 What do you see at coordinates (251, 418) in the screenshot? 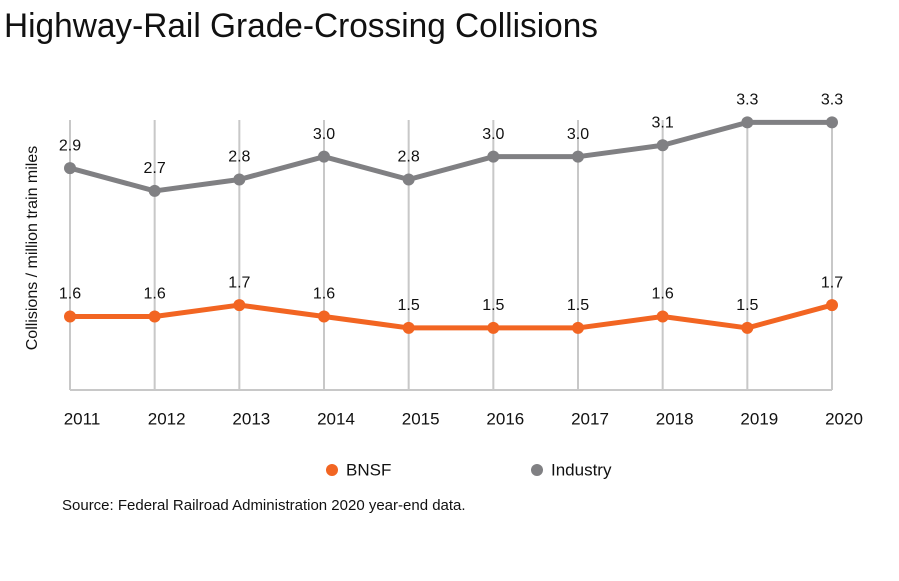
I see `x-tick-label: 2013` at bounding box center [251, 418].